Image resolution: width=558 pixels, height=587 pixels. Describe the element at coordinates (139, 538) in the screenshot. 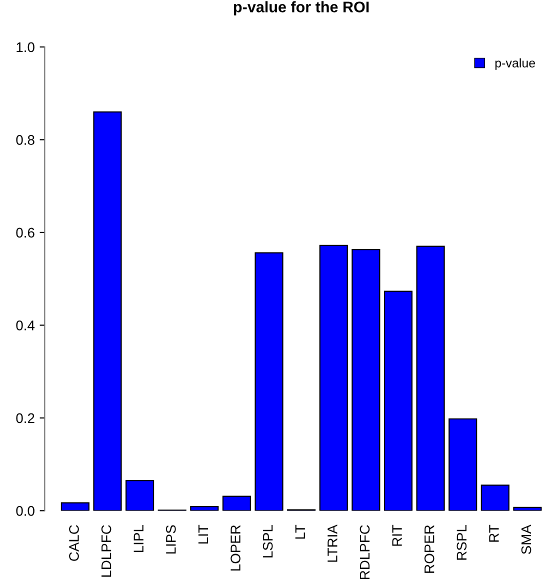

I see `x-tick-label: LIPL` at that location.